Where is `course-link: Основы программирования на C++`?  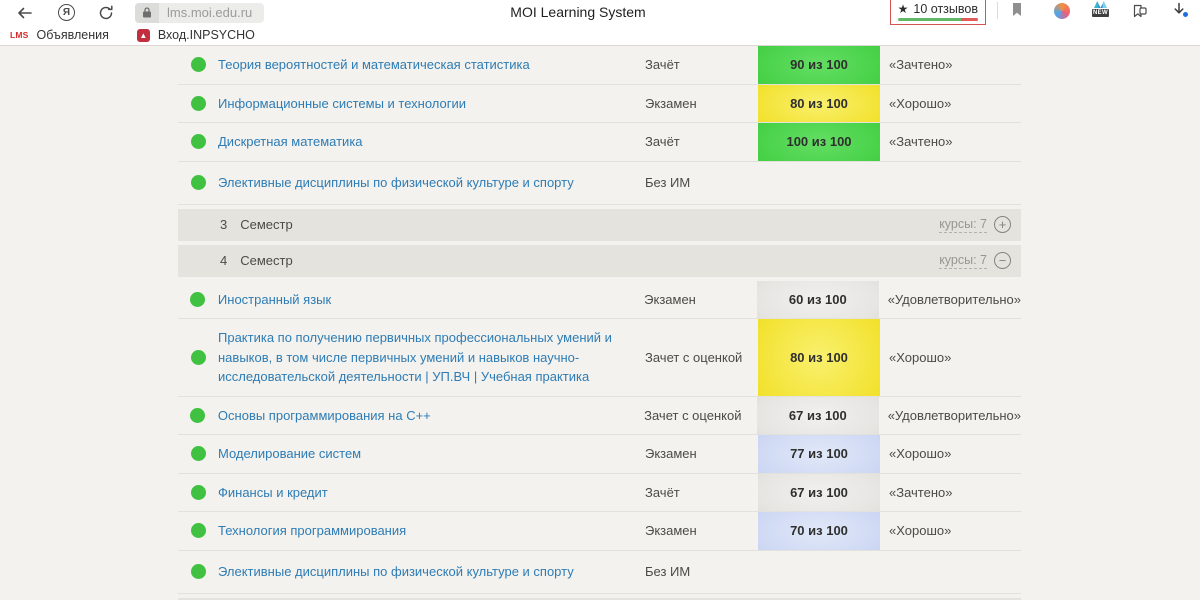
course-link: Основы программирования на C++ is located at coordinates (324, 415).